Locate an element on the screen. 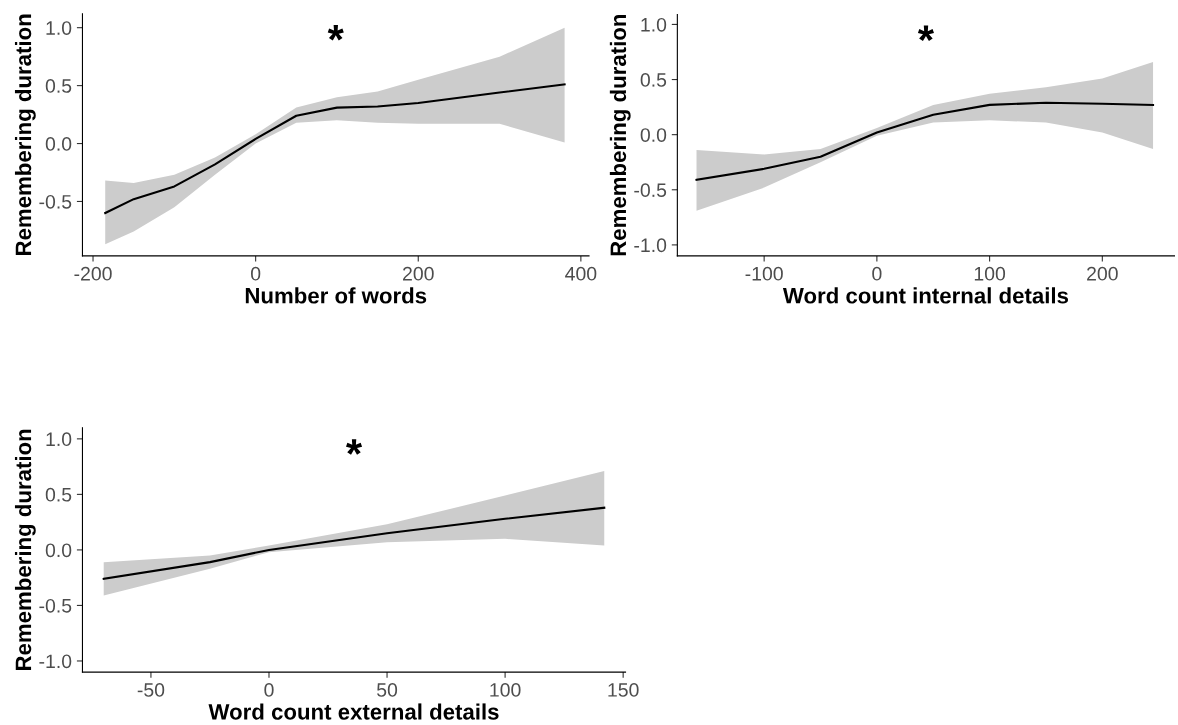 This screenshot has height=725, width=1178. x-axis-title: Number of words is located at coordinates (336, 295).